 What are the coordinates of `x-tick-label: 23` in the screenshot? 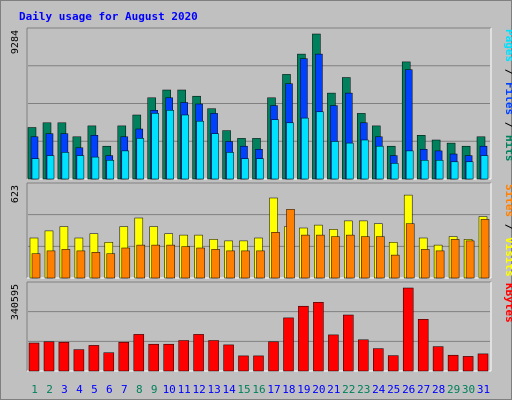 It's located at (363, 389).